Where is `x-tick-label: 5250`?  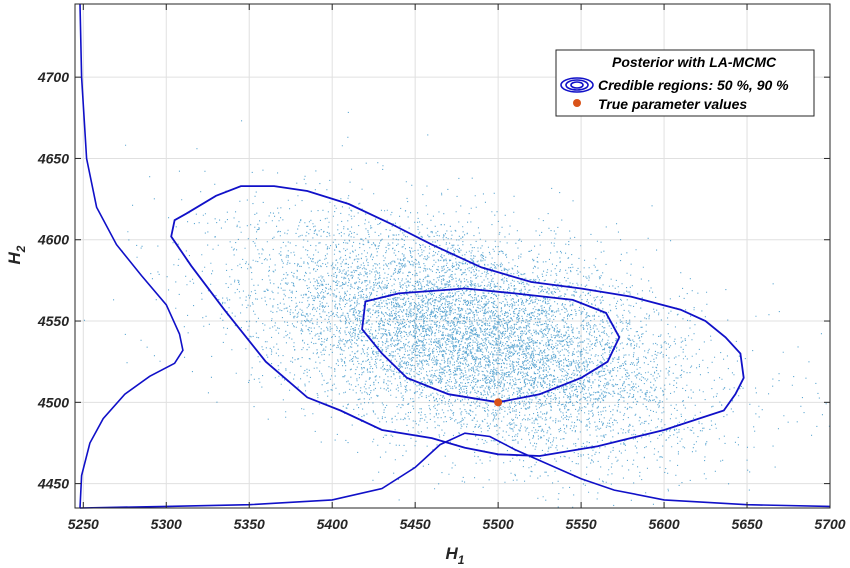 x-tick-label: 5250 is located at coordinates (83, 524).